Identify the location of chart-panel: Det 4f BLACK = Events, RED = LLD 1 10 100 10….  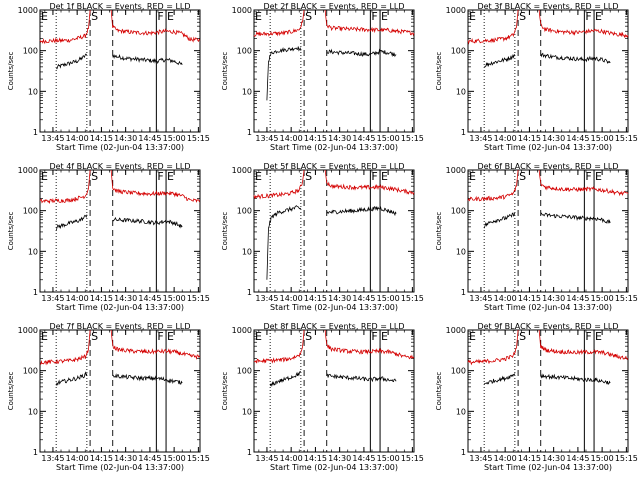
(108, 237).